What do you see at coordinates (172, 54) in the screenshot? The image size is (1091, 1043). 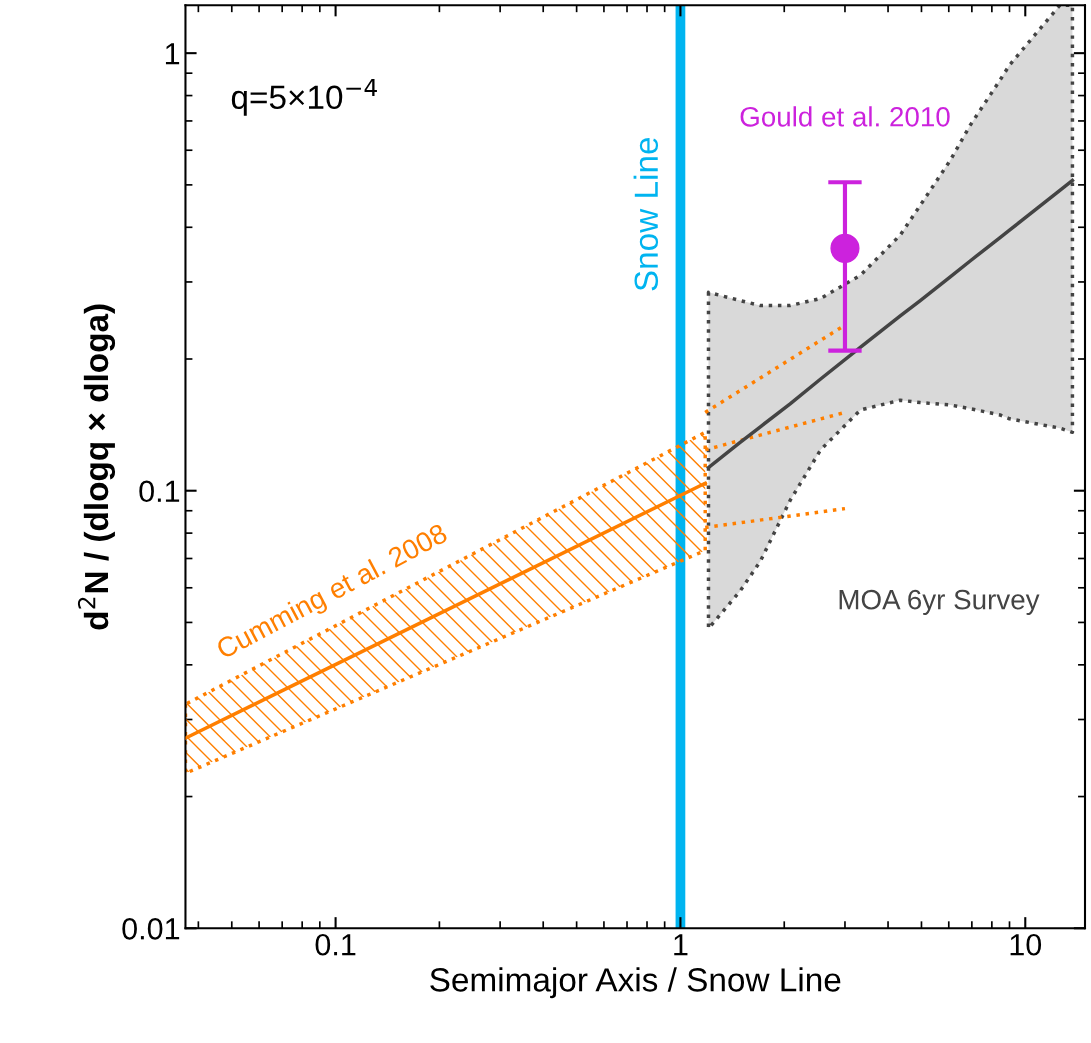 I see `y-tick-label: 1` at bounding box center [172, 54].